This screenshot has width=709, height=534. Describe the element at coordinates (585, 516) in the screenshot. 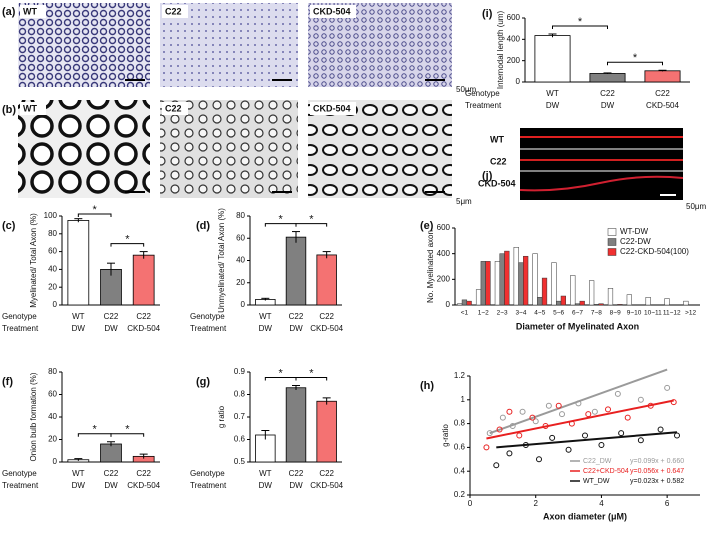

I see `x-axis-label: Axon diameter (μM)` at that location.